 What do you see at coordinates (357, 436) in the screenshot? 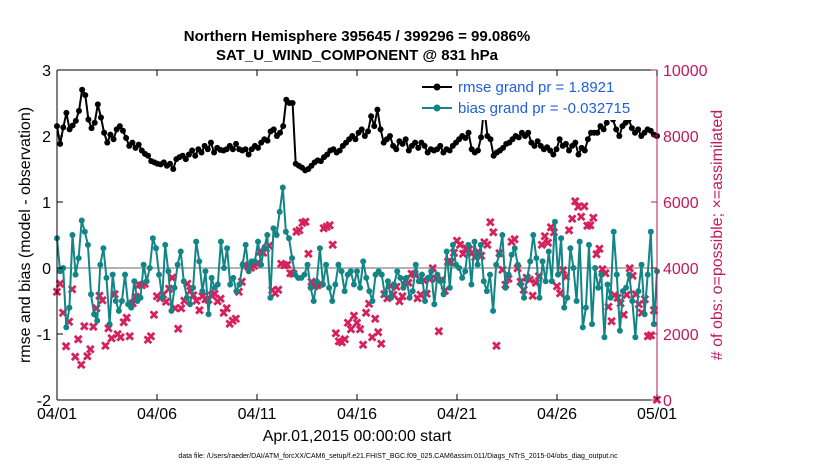
I see `x-axis-label: Apr.01,2015 00:00:00 start` at bounding box center [357, 436].